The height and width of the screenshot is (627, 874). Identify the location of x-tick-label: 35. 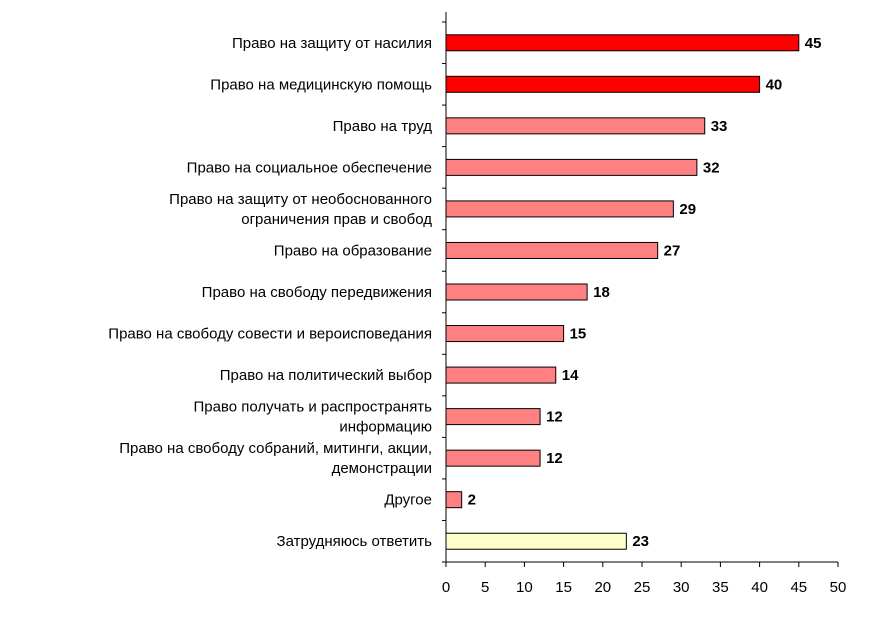
(720, 587).